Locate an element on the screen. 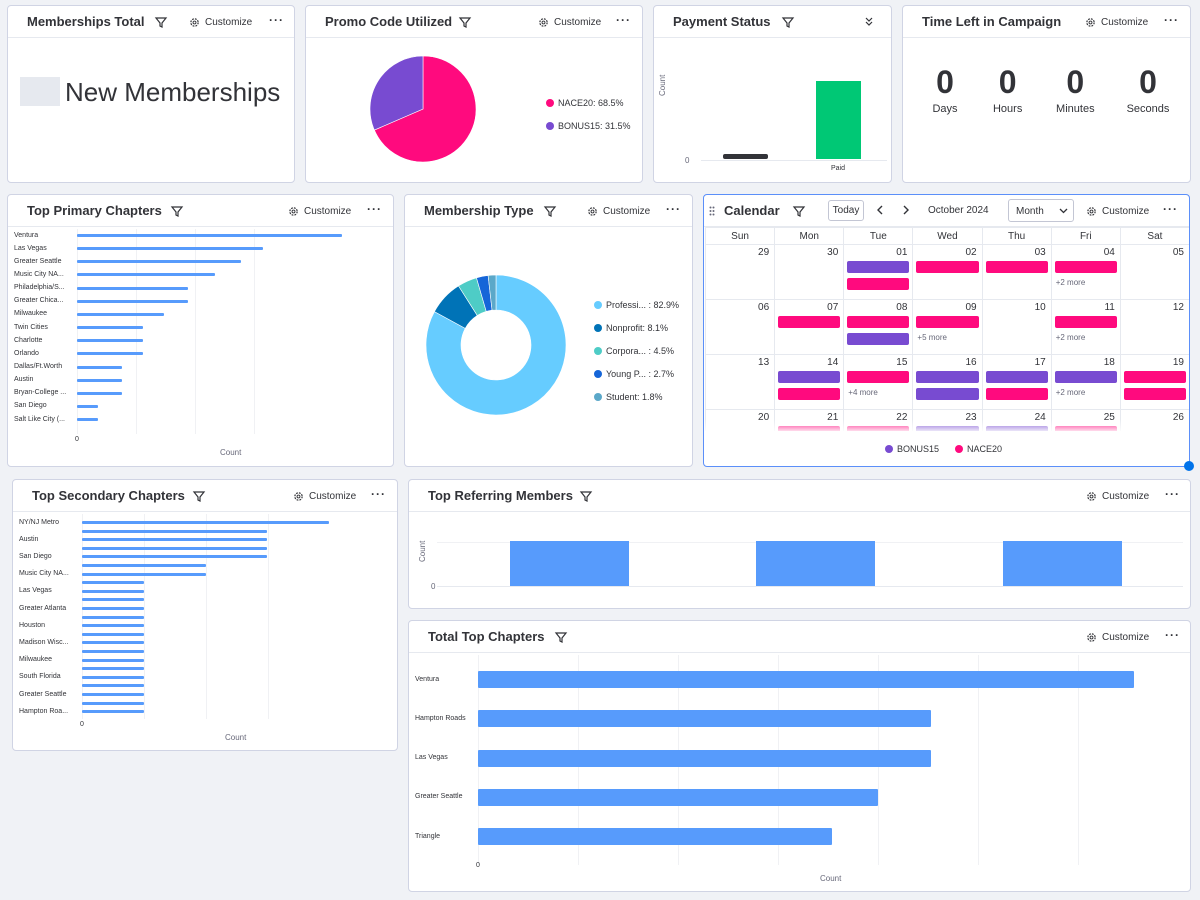 The height and width of the screenshot is (900, 1200). today-button: Today is located at coordinates (846, 210).